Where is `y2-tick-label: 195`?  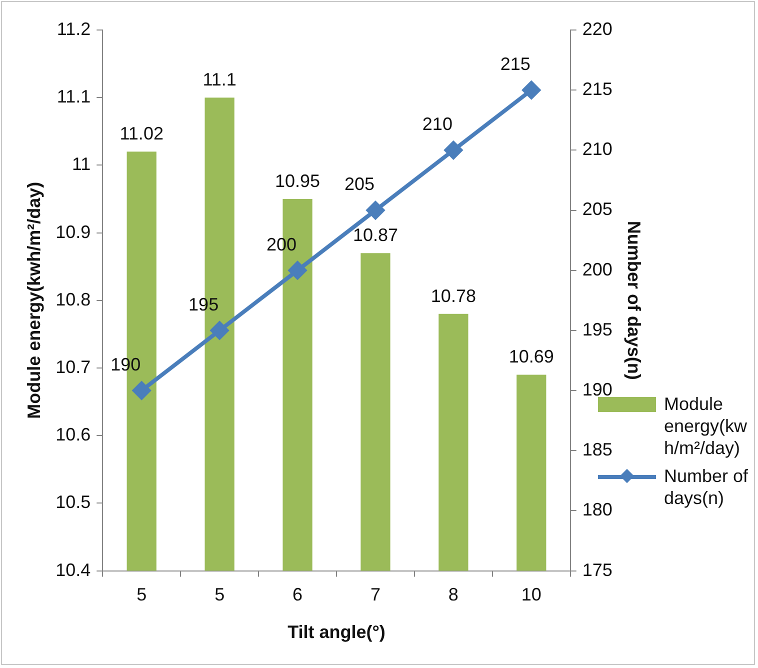 y2-tick-label: 195 is located at coordinates (597, 329).